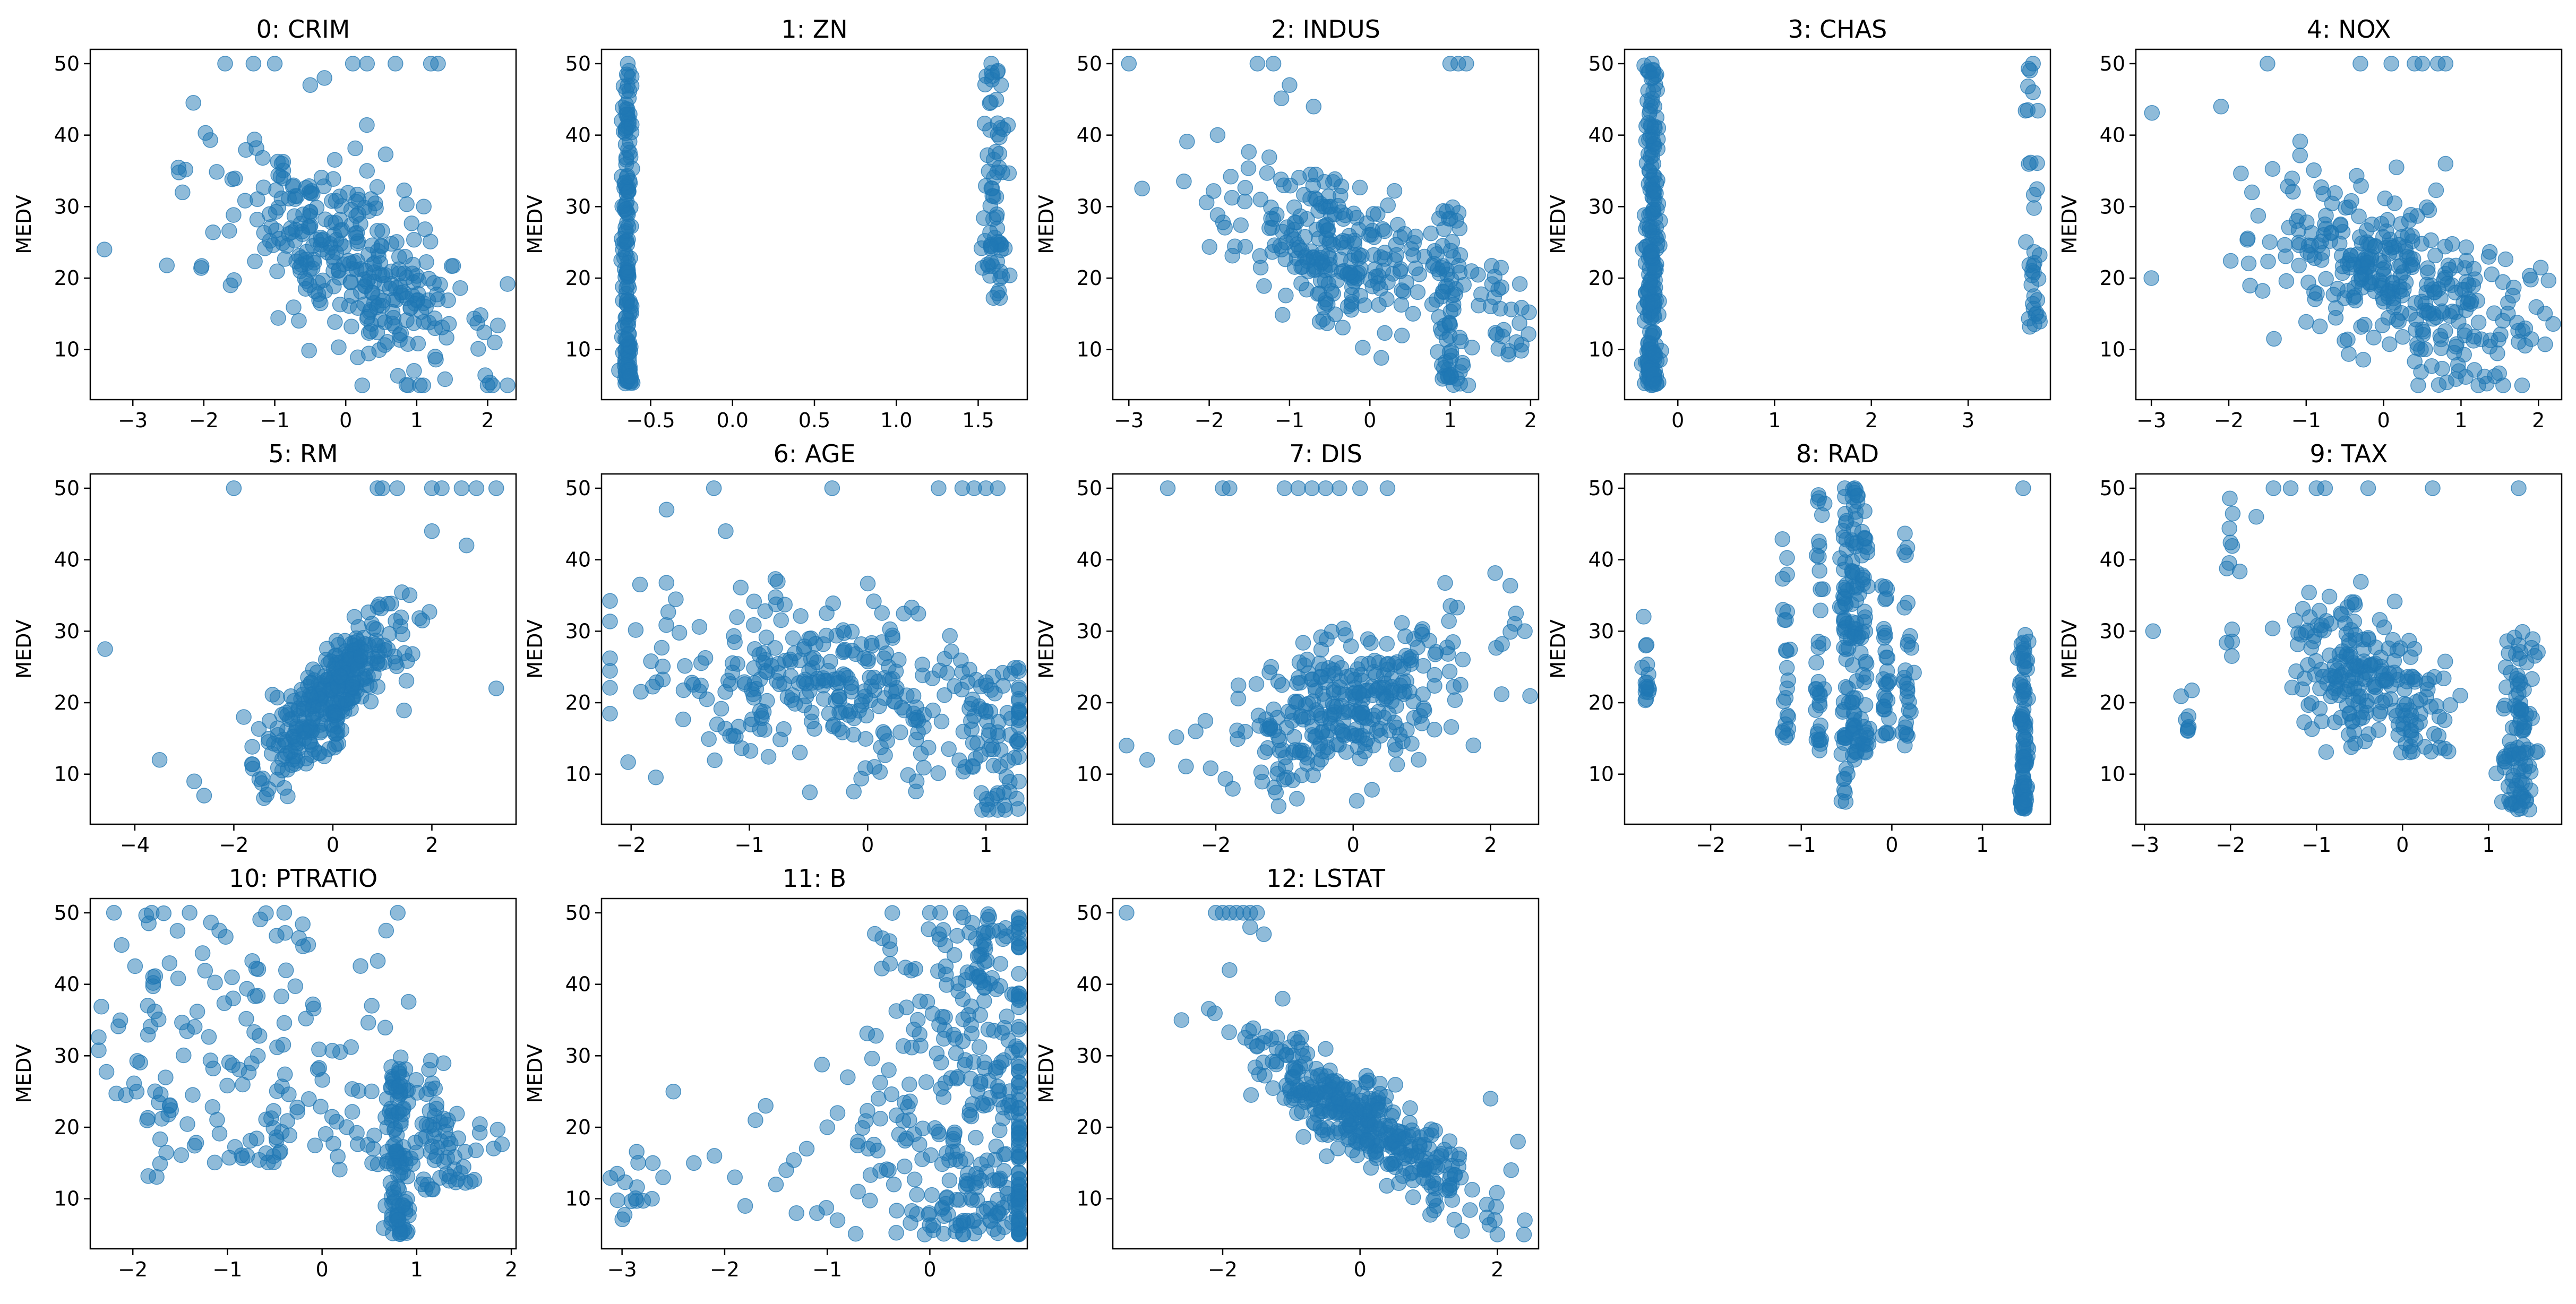 Image resolution: width=2576 pixels, height=1304 pixels. I want to click on y-tick-label: 20, so click(67, 1127).